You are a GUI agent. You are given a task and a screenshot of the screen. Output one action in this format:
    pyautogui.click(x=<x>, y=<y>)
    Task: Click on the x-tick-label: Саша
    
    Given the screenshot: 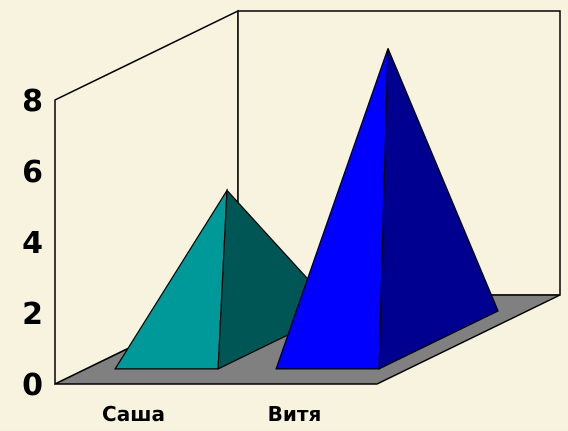 What is the action you would take?
    pyautogui.click(x=133, y=414)
    